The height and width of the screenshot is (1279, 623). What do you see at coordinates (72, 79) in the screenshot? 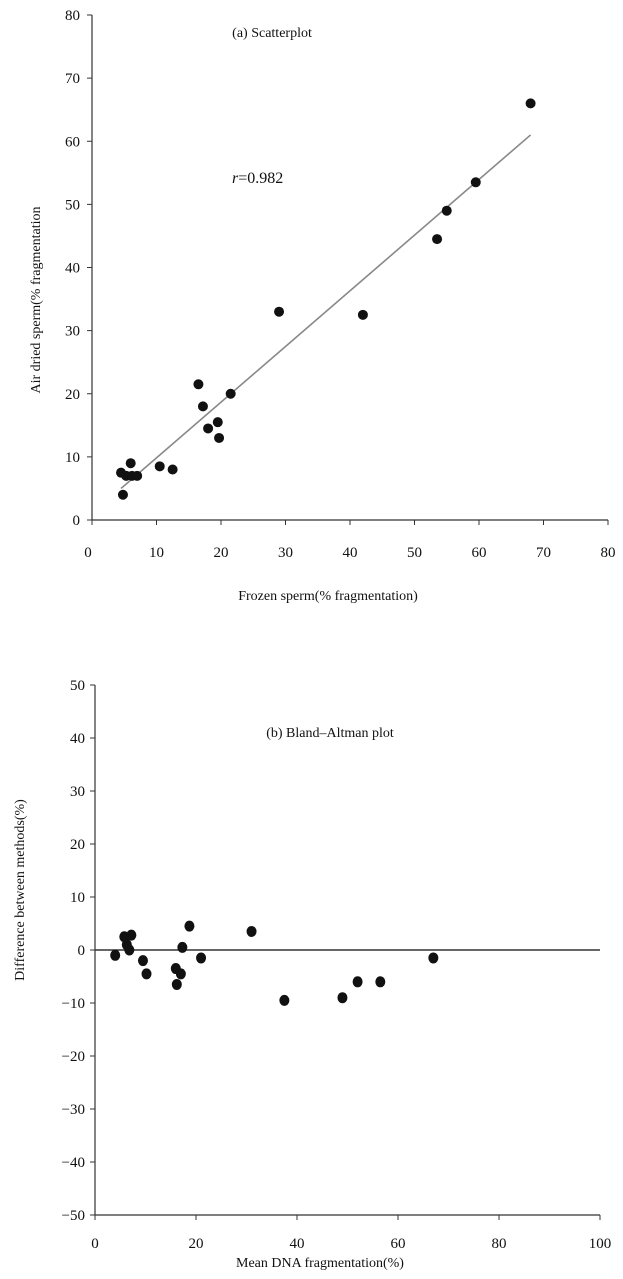
I see `chart-a-y-tick-label: 70` at bounding box center [72, 79].